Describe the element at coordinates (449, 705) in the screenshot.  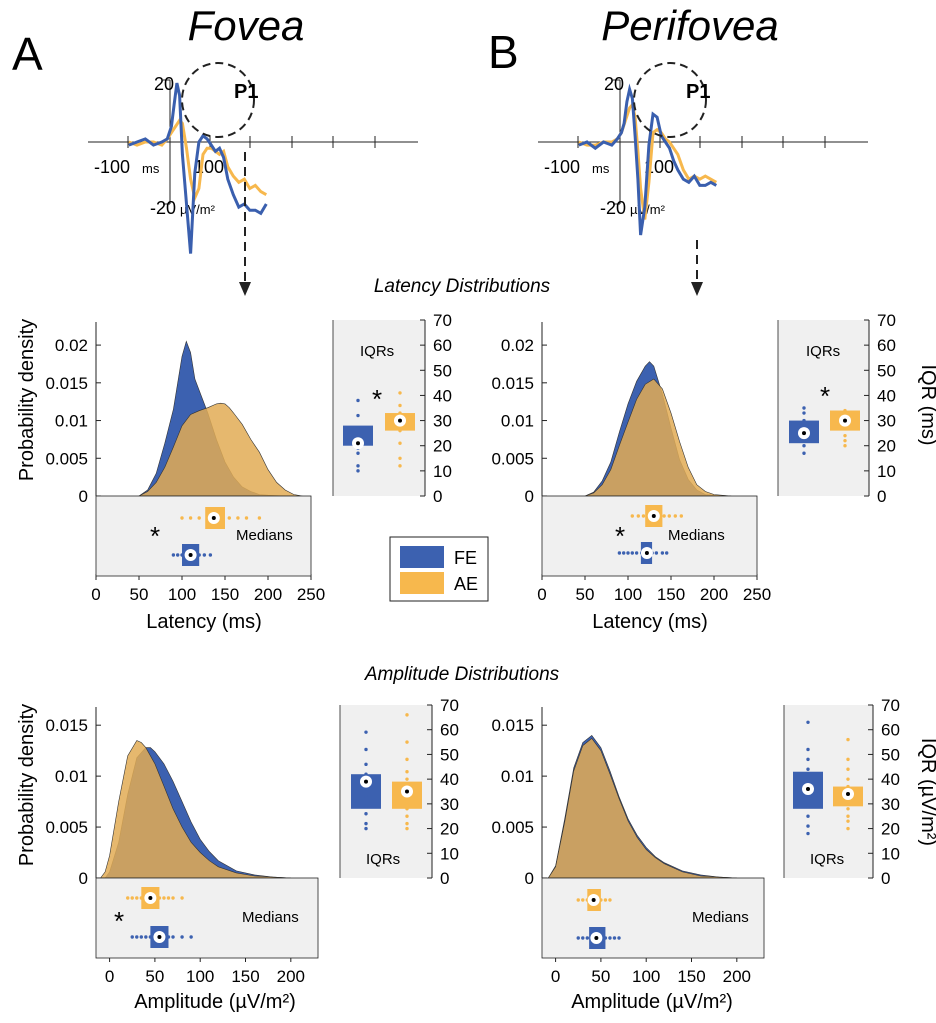
I see `amplitude-a-iqr-tick-label: 70` at that location.